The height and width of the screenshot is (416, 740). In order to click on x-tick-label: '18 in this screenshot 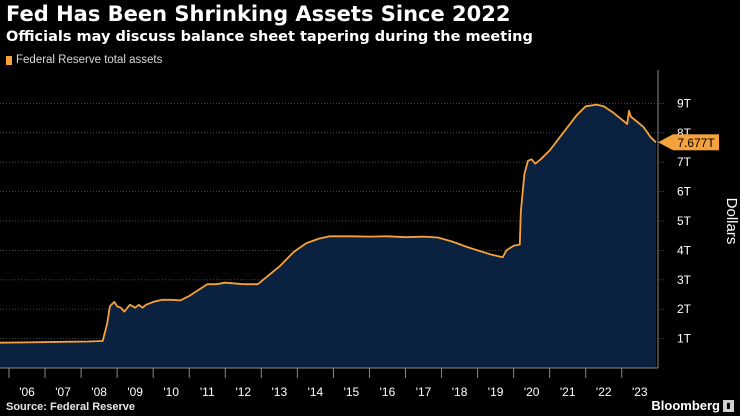, I will do `click(460, 392)`.